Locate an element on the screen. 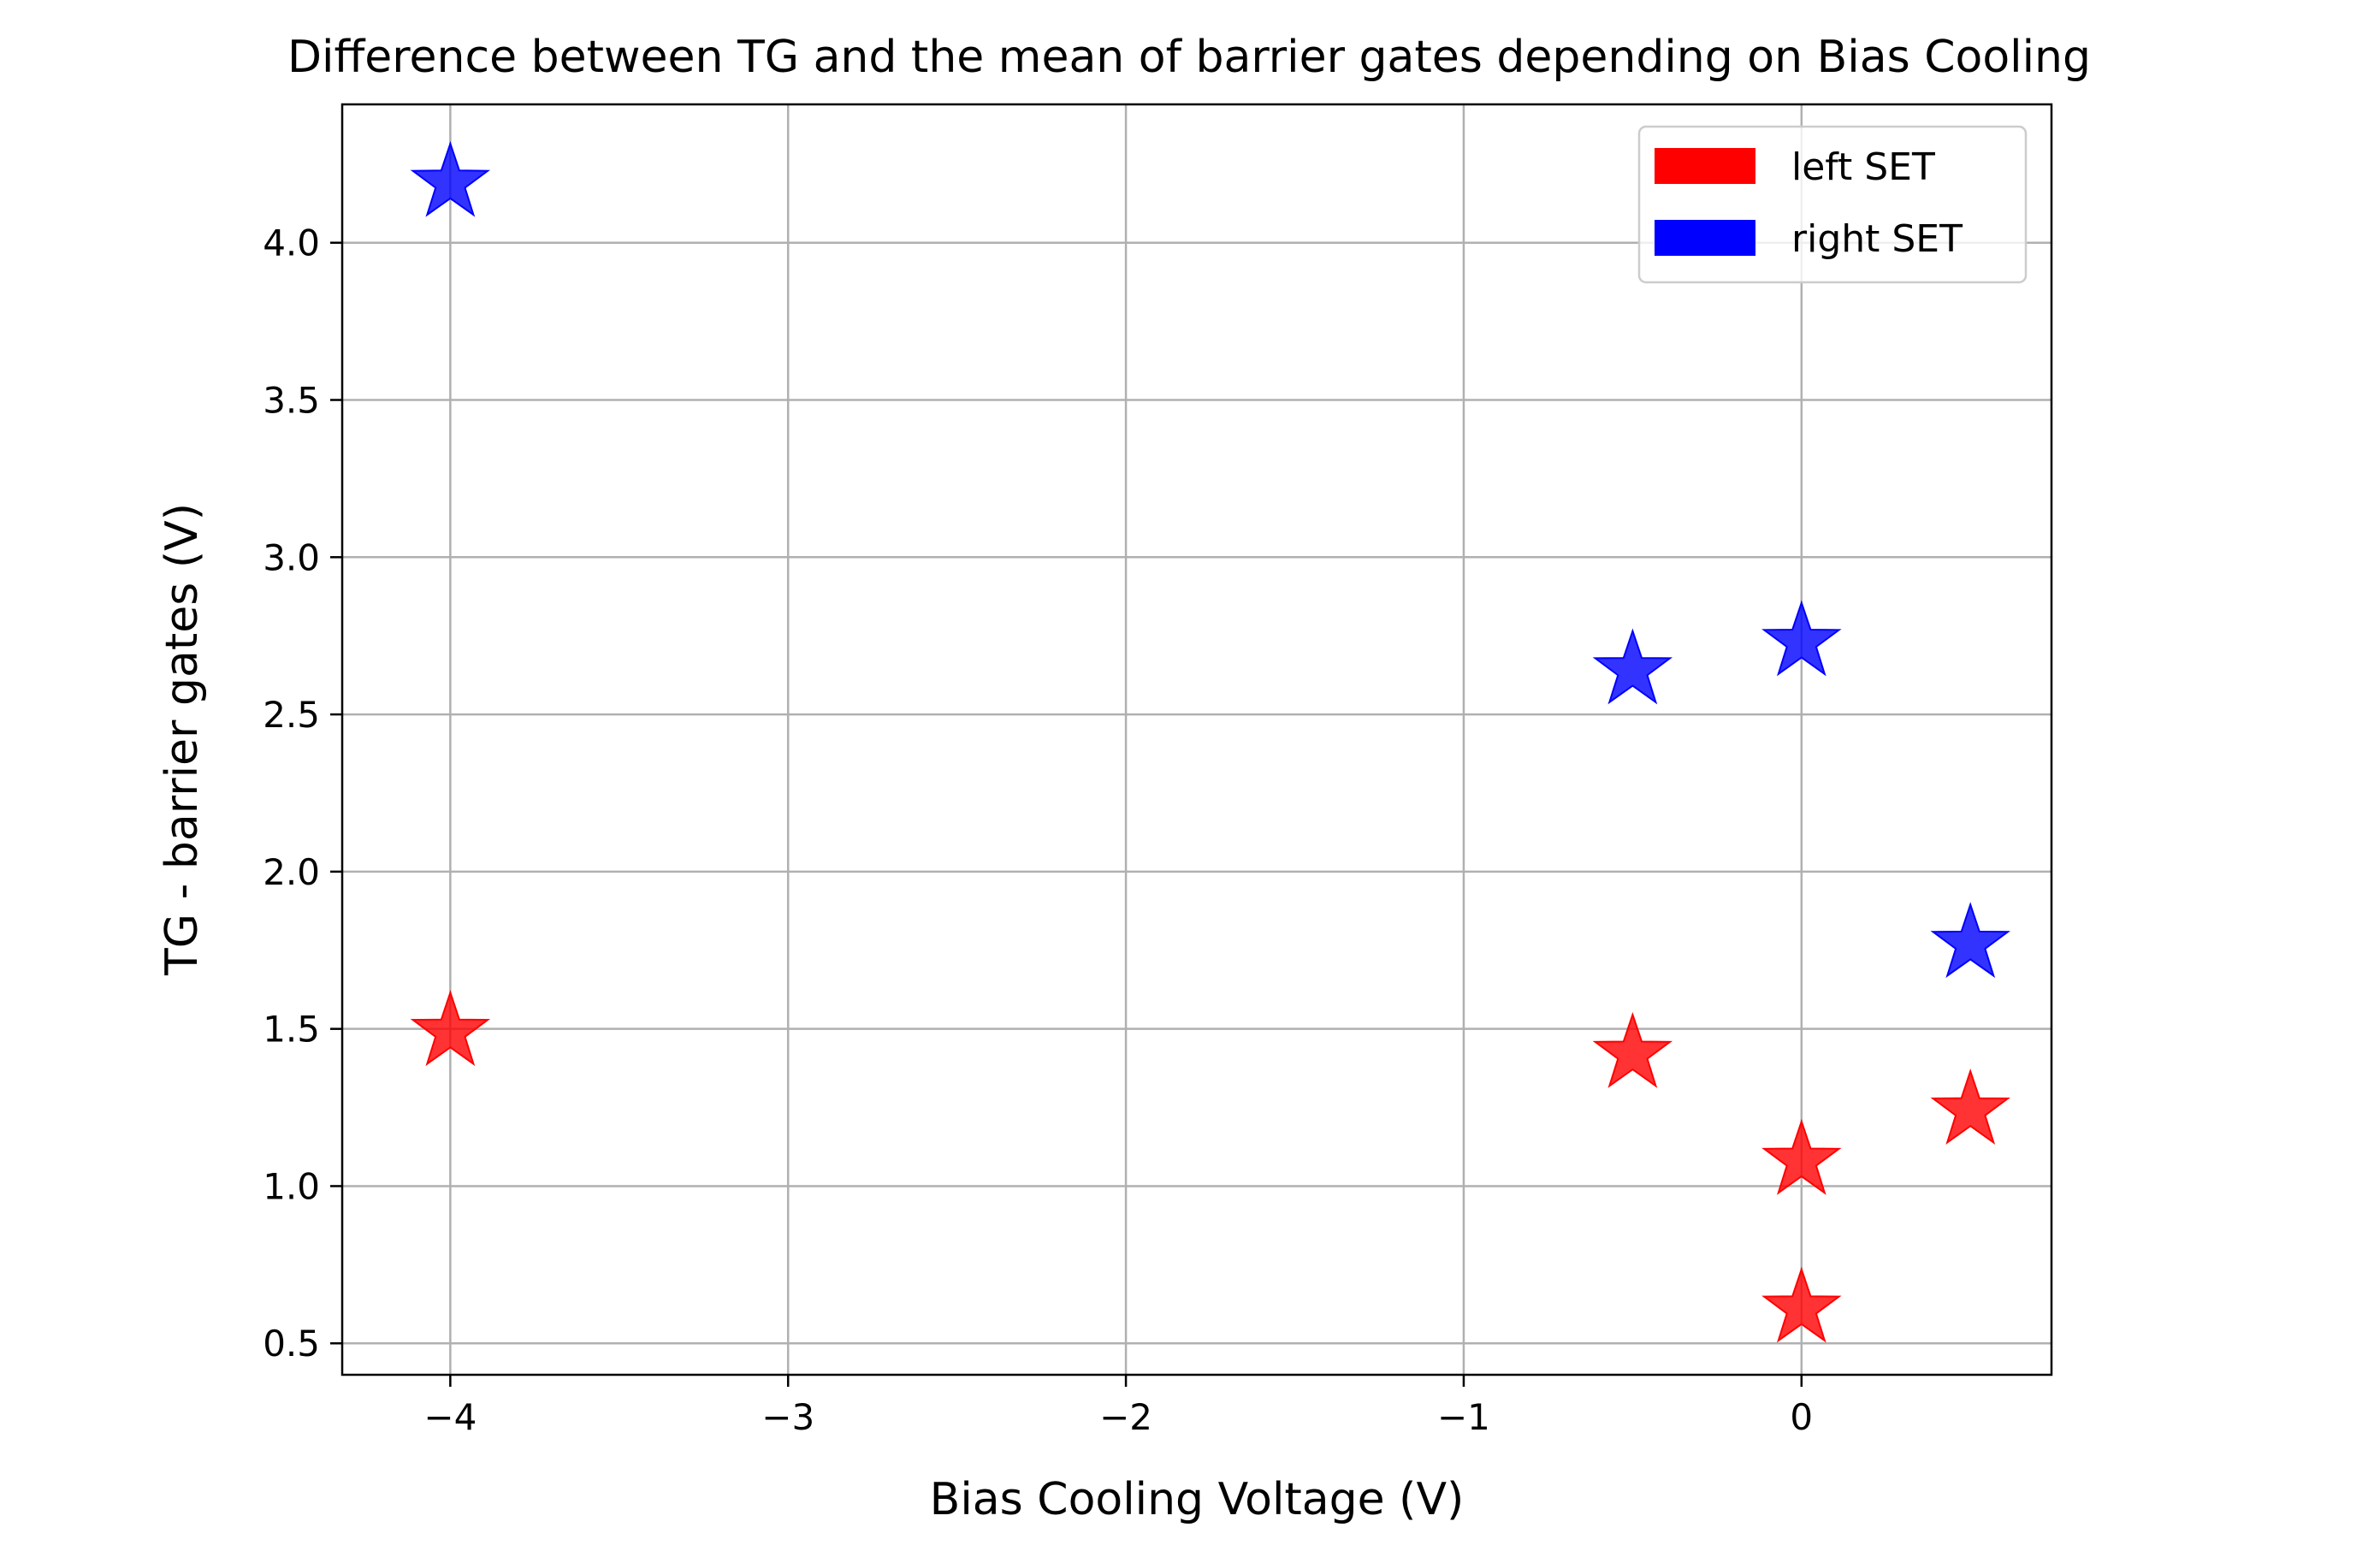 The image size is (2380, 1557). x-tick-label: 0 is located at coordinates (1802, 1417).